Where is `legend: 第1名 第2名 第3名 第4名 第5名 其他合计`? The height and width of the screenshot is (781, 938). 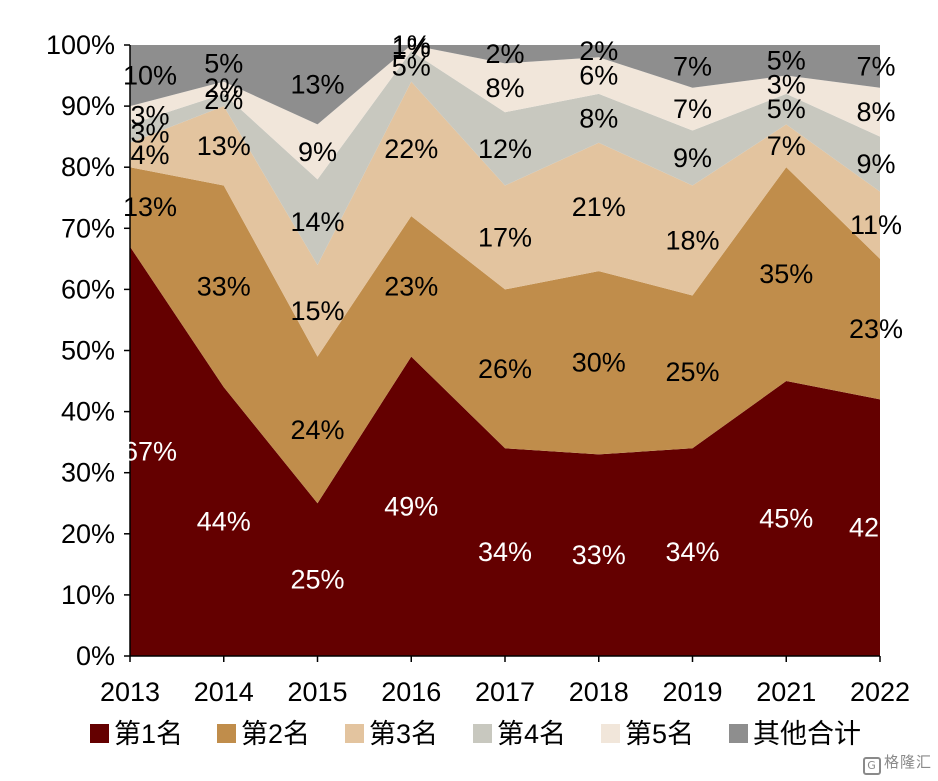
legend: 第1名 第2名 第3名 第4名 第5名 其他合计 is located at coordinates (475, 734).